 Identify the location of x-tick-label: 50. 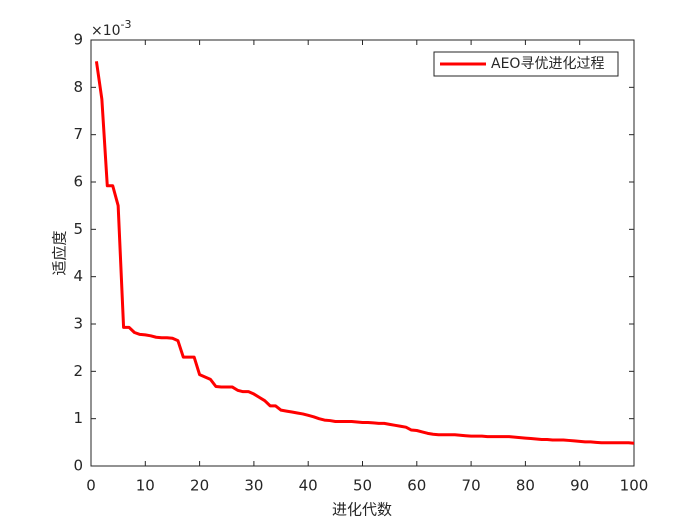
(362, 486).